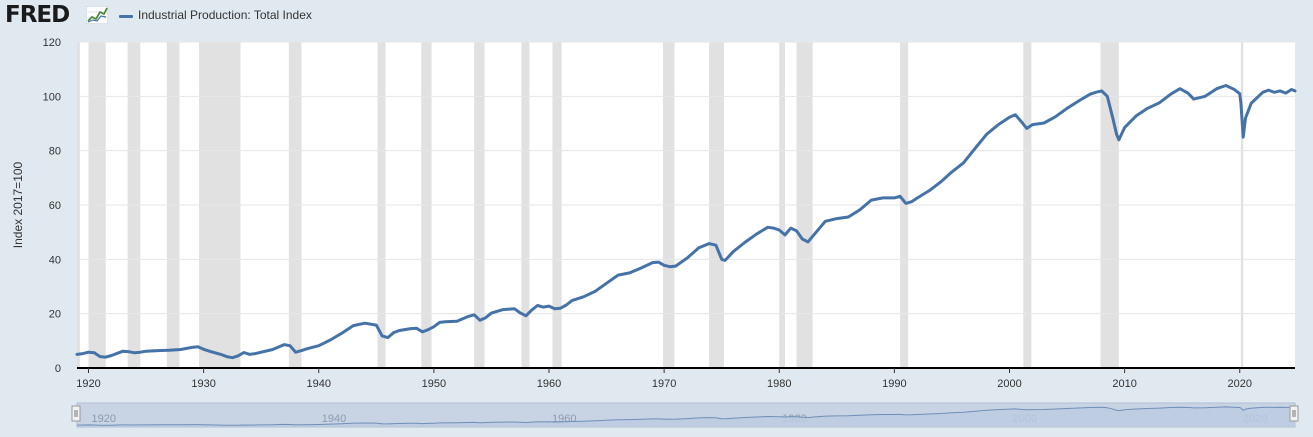  I want to click on y-tick-label: 100, so click(52, 97).